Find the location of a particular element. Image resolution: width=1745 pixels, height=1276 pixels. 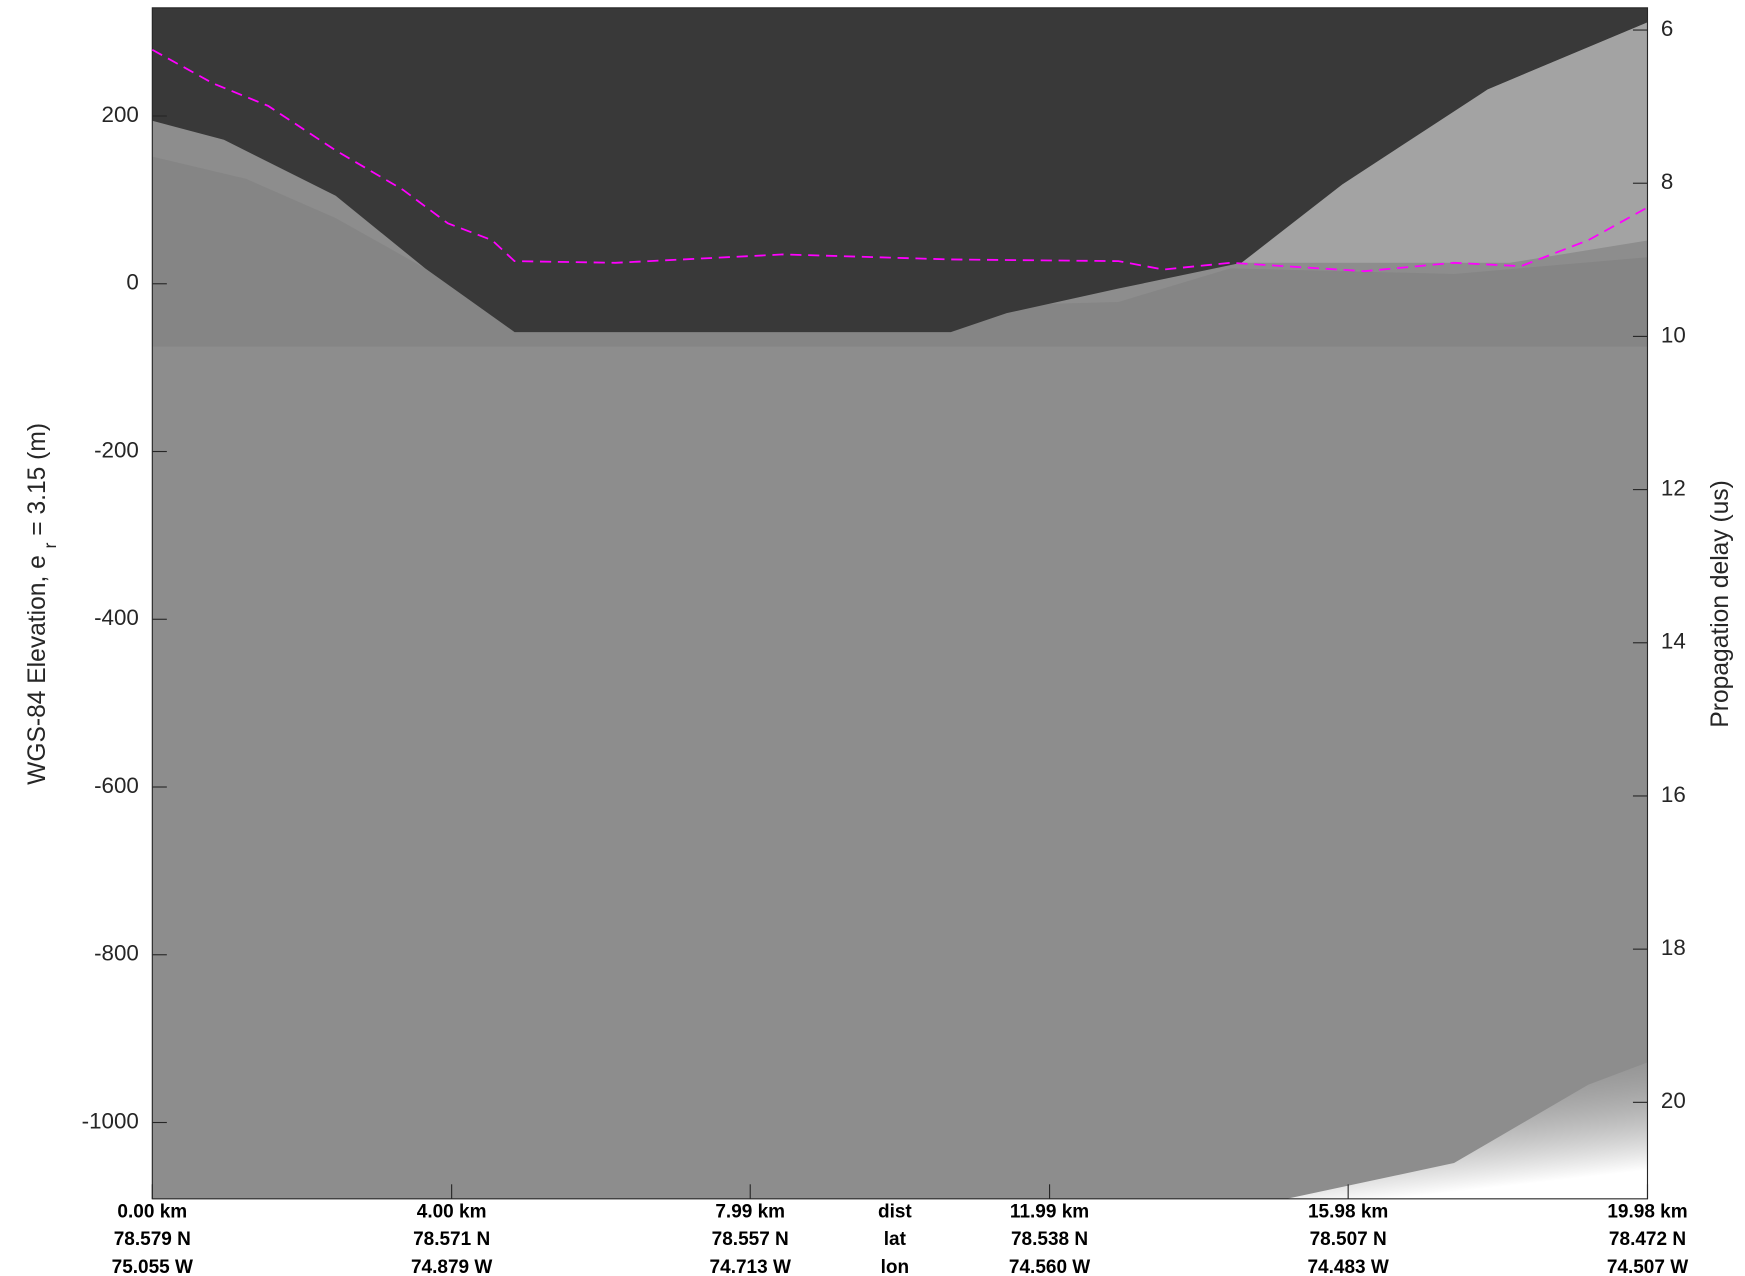

row-label: dist is located at coordinates (895, 1211).